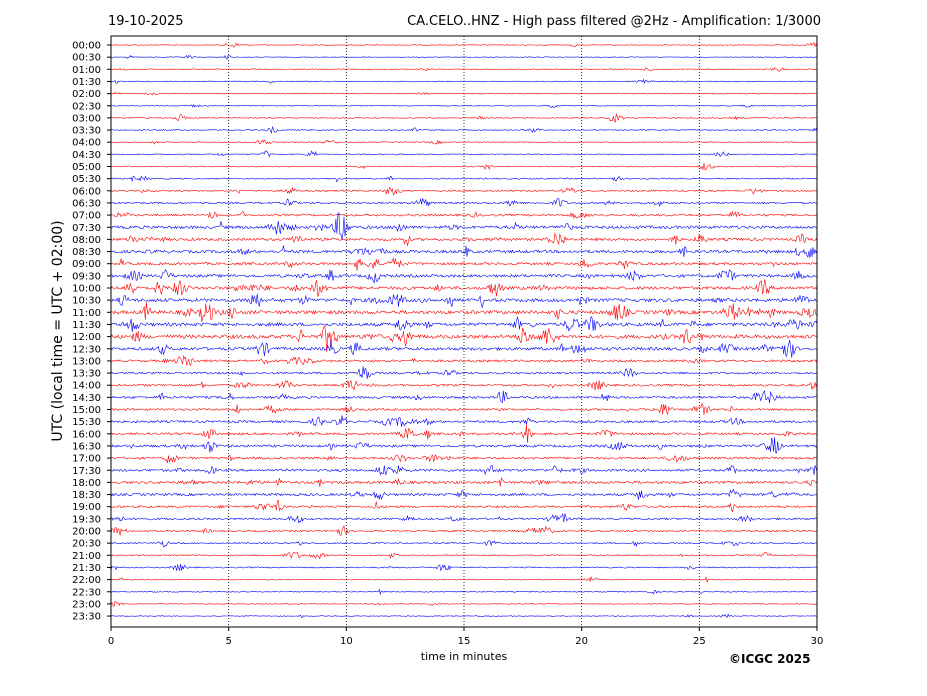 The width and height of the screenshot is (927, 696). Describe the element at coordinates (86, 70) in the screenshot. I see `y-tick-label: 01:00` at that location.